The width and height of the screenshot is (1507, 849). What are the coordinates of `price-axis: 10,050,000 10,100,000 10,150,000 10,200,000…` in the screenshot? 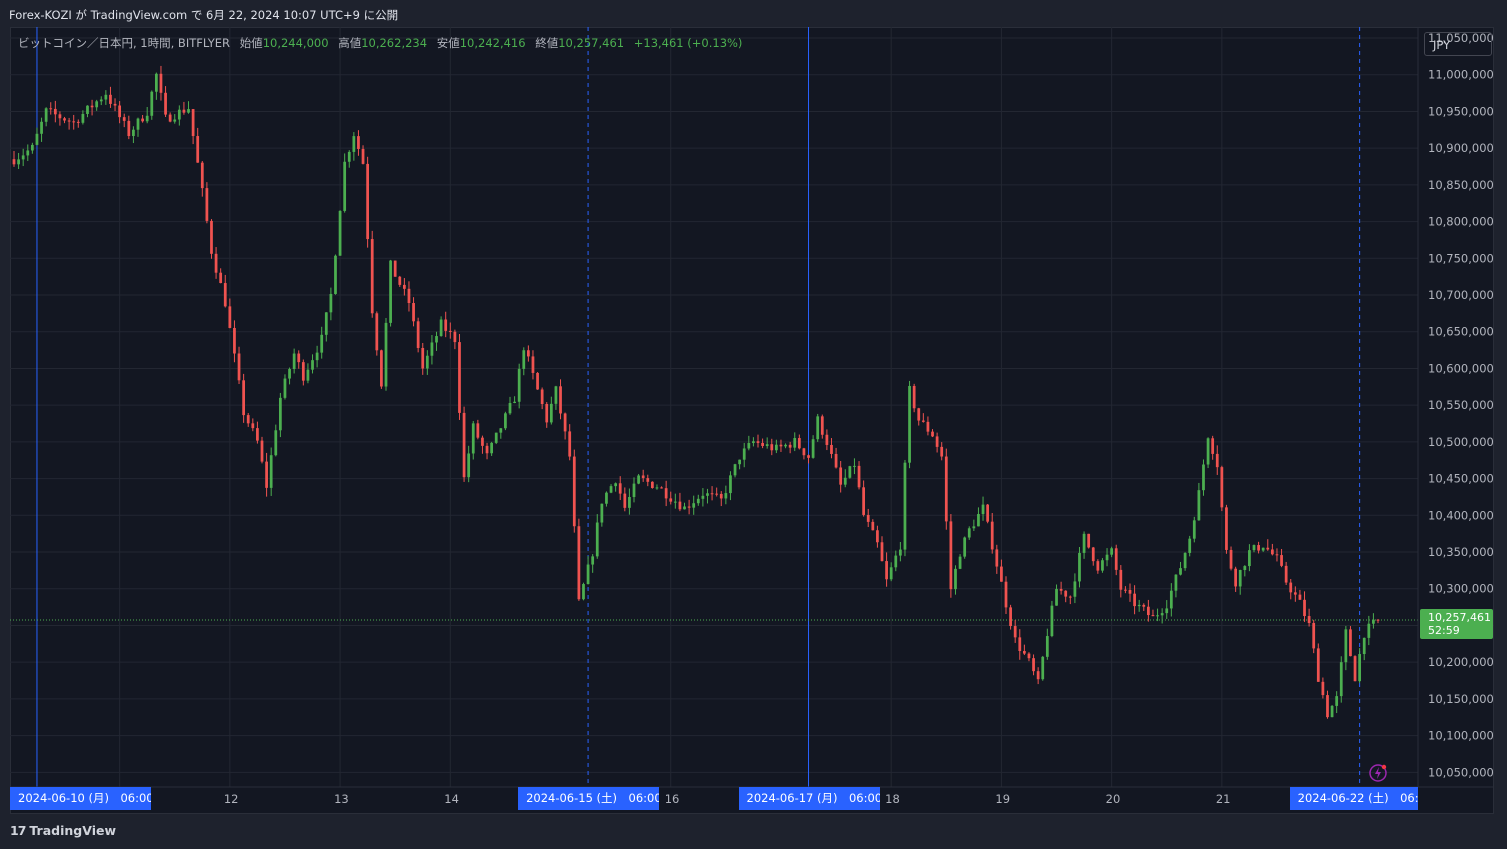 It's located at (1461, 405).